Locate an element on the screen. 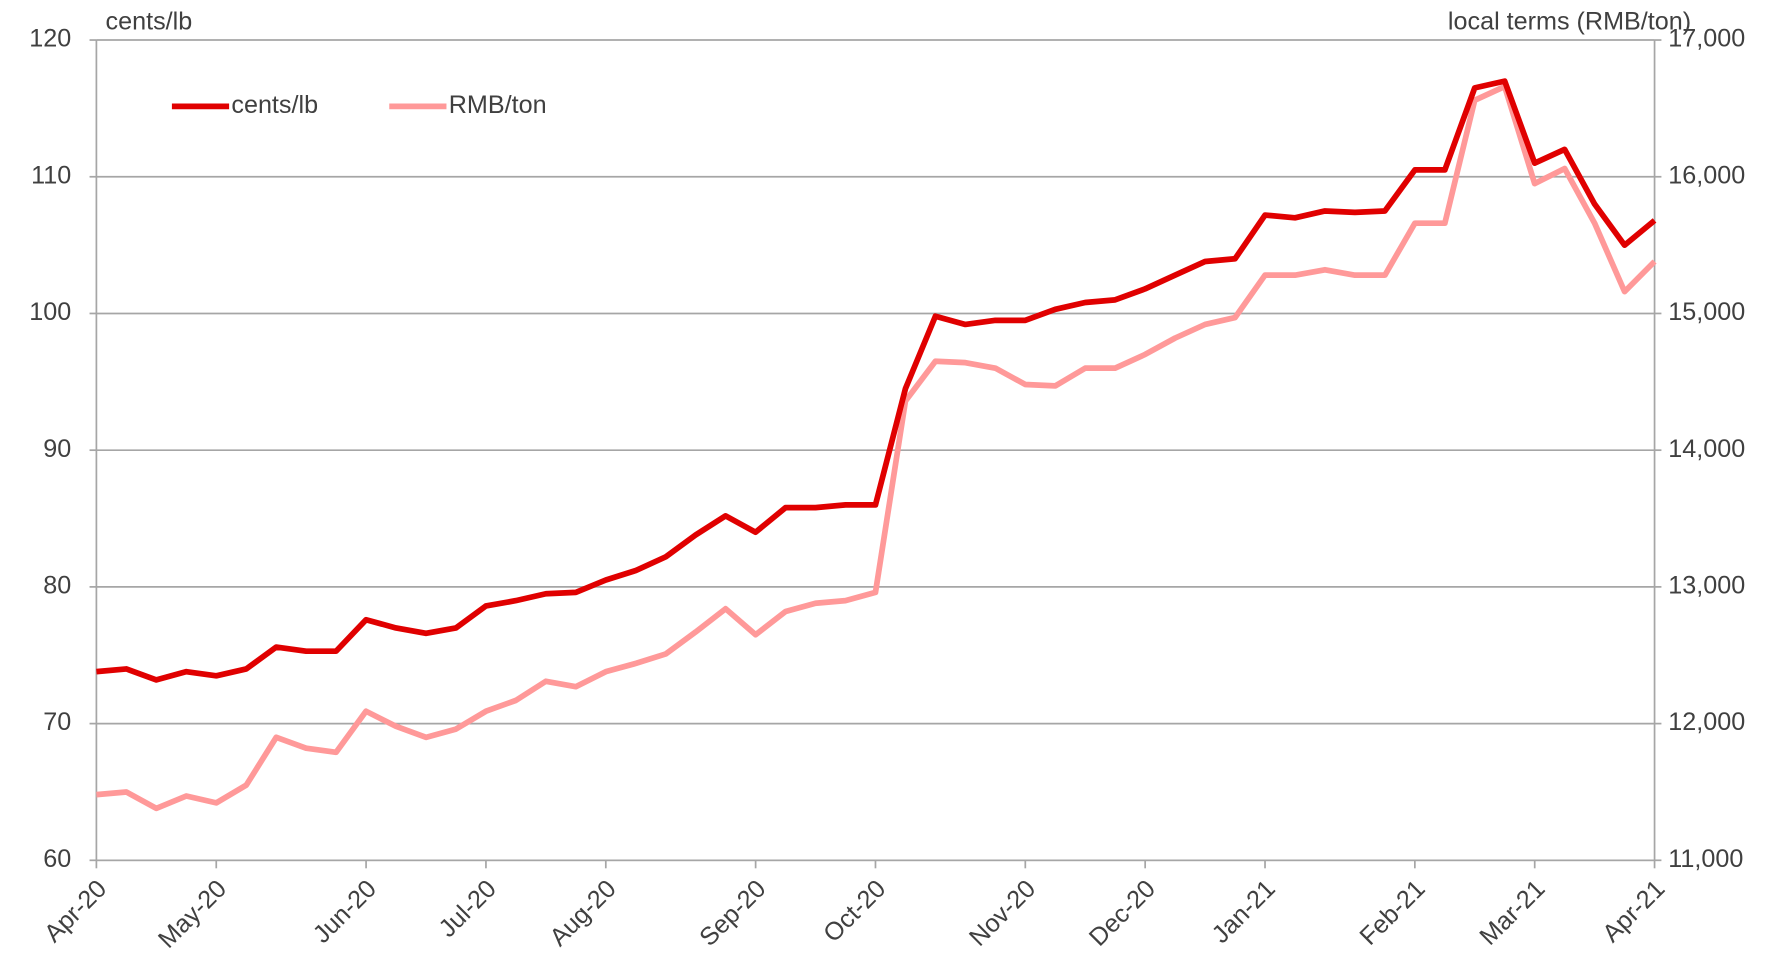 This screenshot has width=1791, height=977. x-tick-label: Apr-20 is located at coordinates (75, 911).